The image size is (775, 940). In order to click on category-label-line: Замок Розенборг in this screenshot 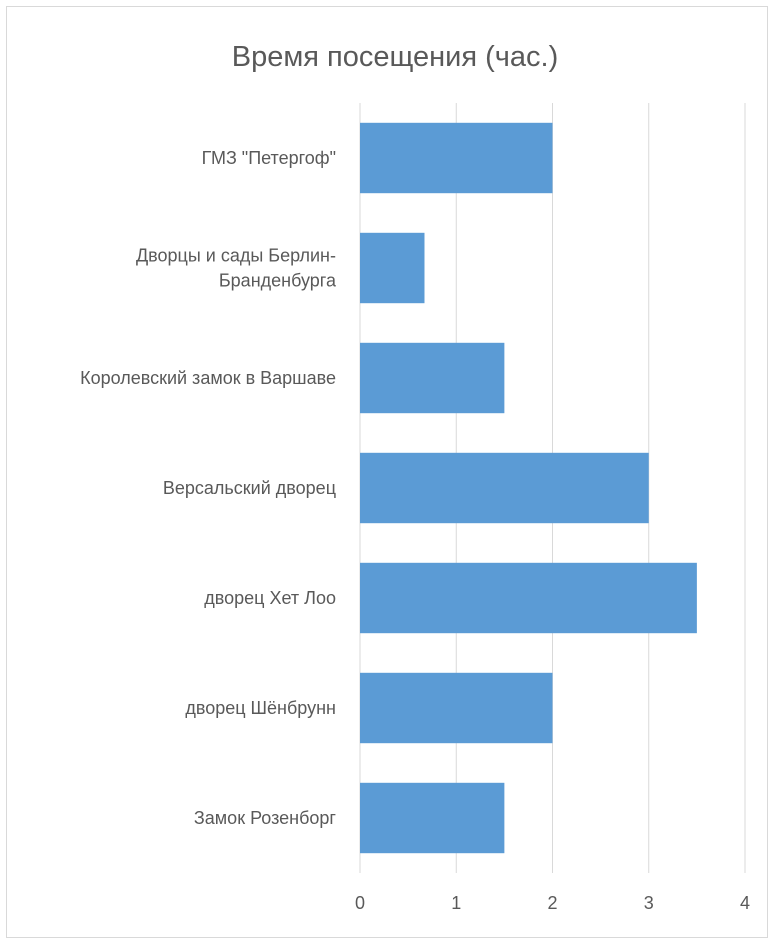, I will do `click(265, 818)`.